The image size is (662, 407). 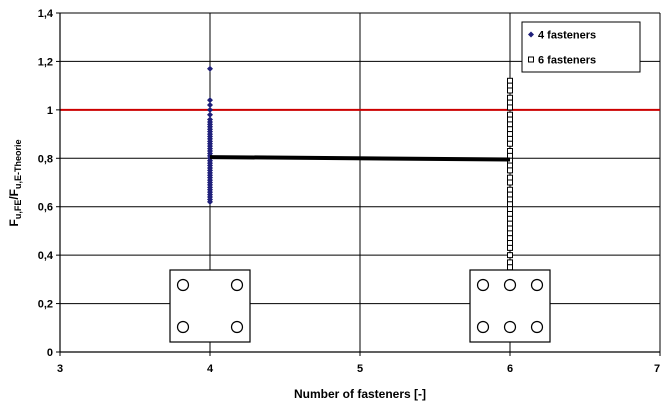 What do you see at coordinates (15, 182) in the screenshot?
I see `y-axis-title: Fu,FE/Fu,E-Theorie` at bounding box center [15, 182].